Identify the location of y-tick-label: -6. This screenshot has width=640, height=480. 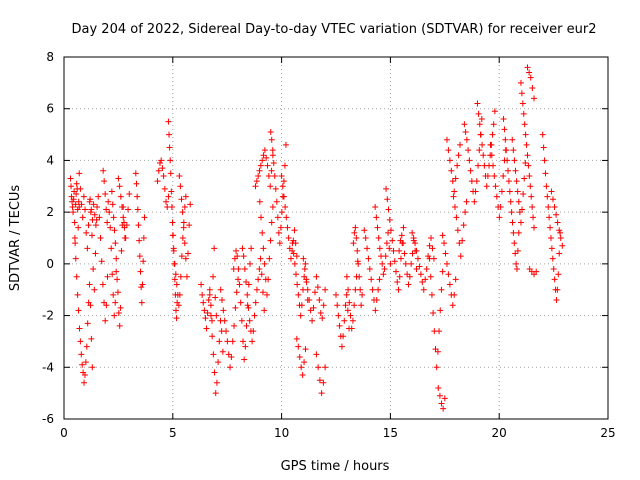
(48, 419).